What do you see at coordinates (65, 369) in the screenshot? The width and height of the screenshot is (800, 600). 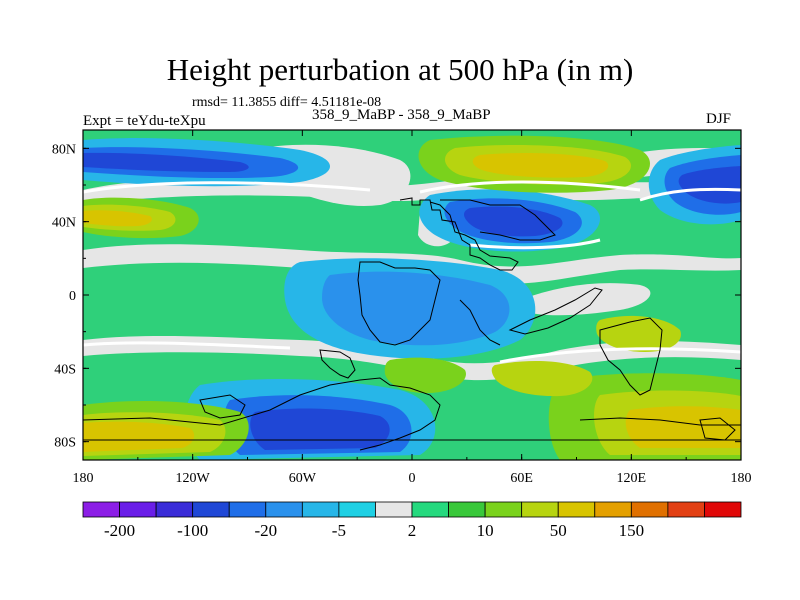 I see `lat-tick-label: 40S` at bounding box center [65, 369].